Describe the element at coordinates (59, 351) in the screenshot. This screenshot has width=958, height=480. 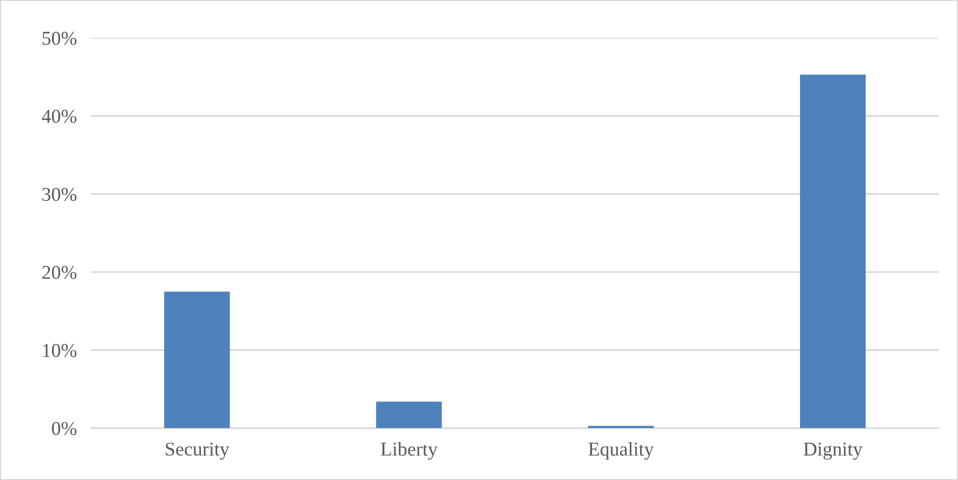
I see `y-tick-label: 10%` at that location.